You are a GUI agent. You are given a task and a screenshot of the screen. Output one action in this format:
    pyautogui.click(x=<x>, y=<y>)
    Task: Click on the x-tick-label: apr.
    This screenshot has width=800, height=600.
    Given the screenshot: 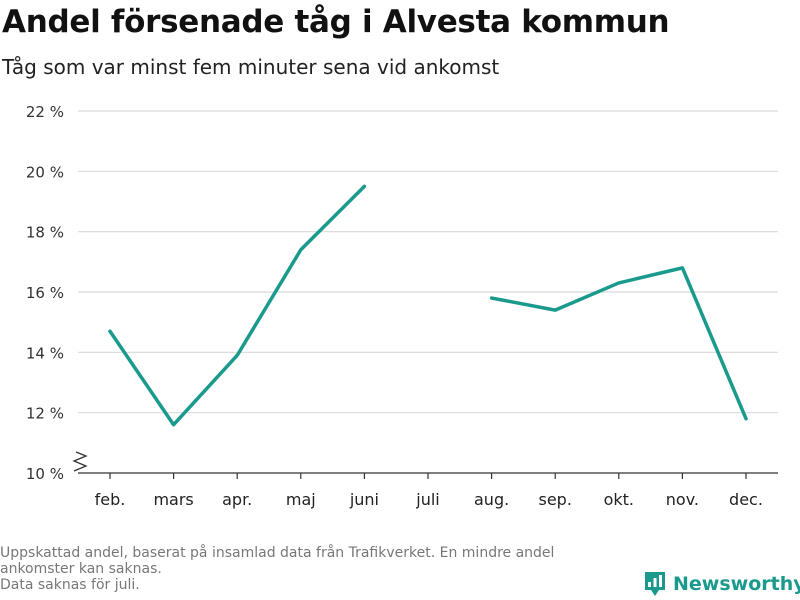 What is the action you would take?
    pyautogui.click(x=237, y=499)
    